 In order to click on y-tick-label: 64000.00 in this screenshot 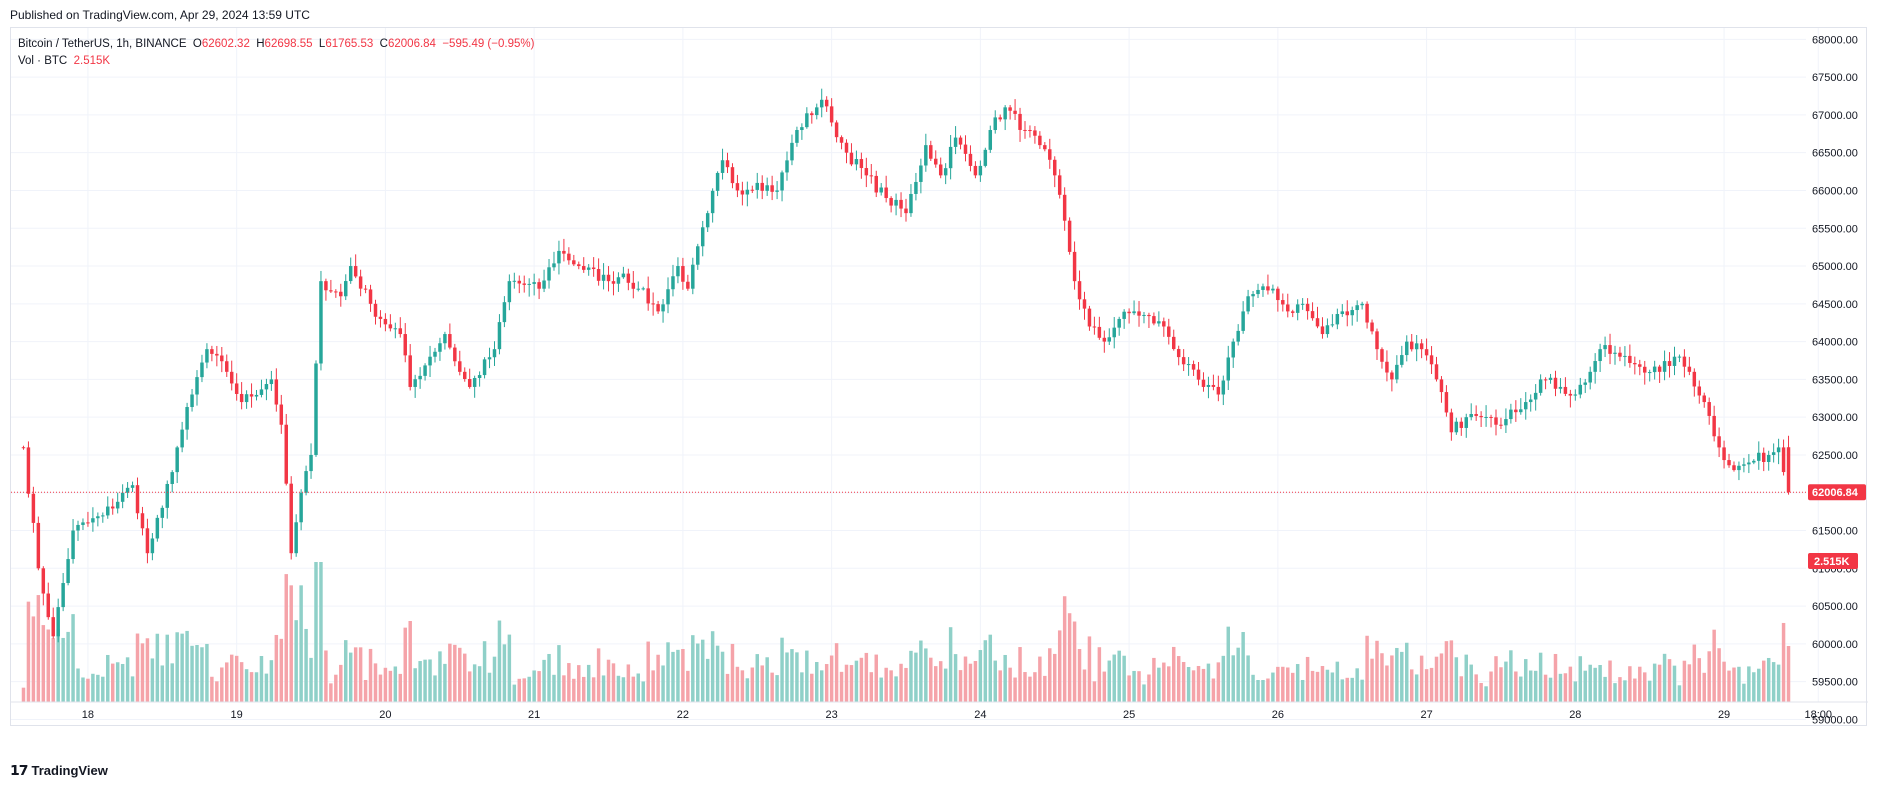, I will do `click(1835, 343)`.